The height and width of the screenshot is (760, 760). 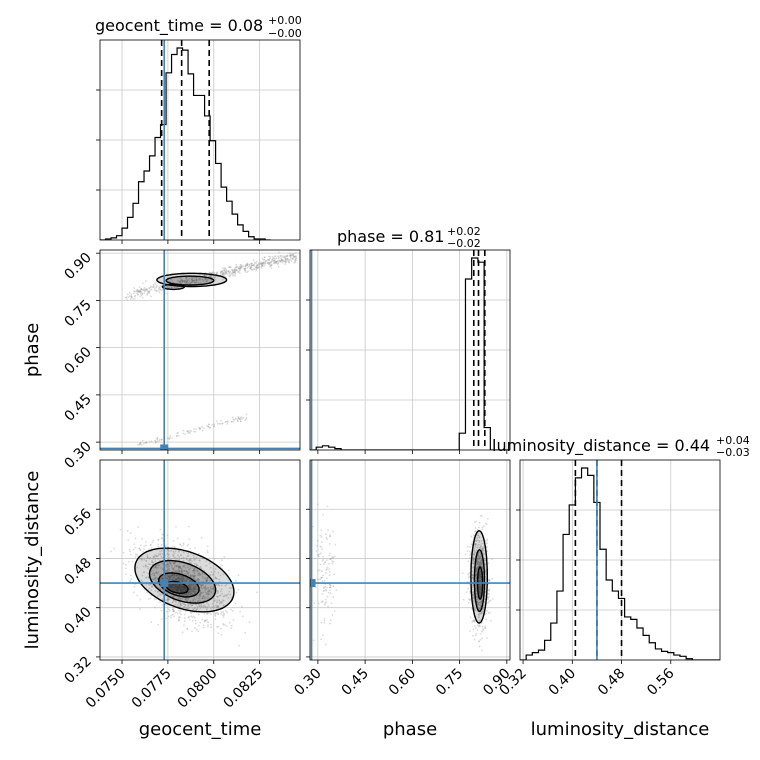 I want to click on ylabel-phase: phase, so click(x=32, y=350).